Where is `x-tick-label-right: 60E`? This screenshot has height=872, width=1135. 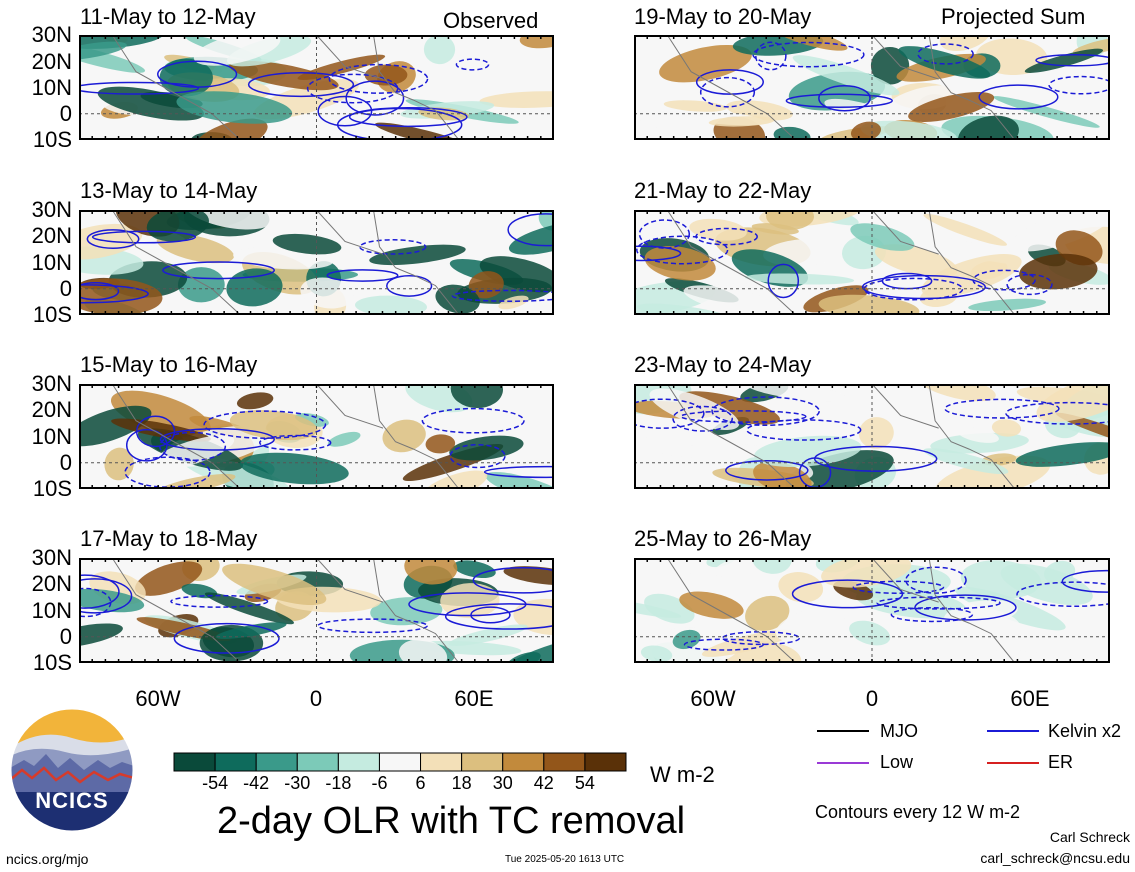
x-tick-label-right: 60E is located at coordinates (1030, 698).